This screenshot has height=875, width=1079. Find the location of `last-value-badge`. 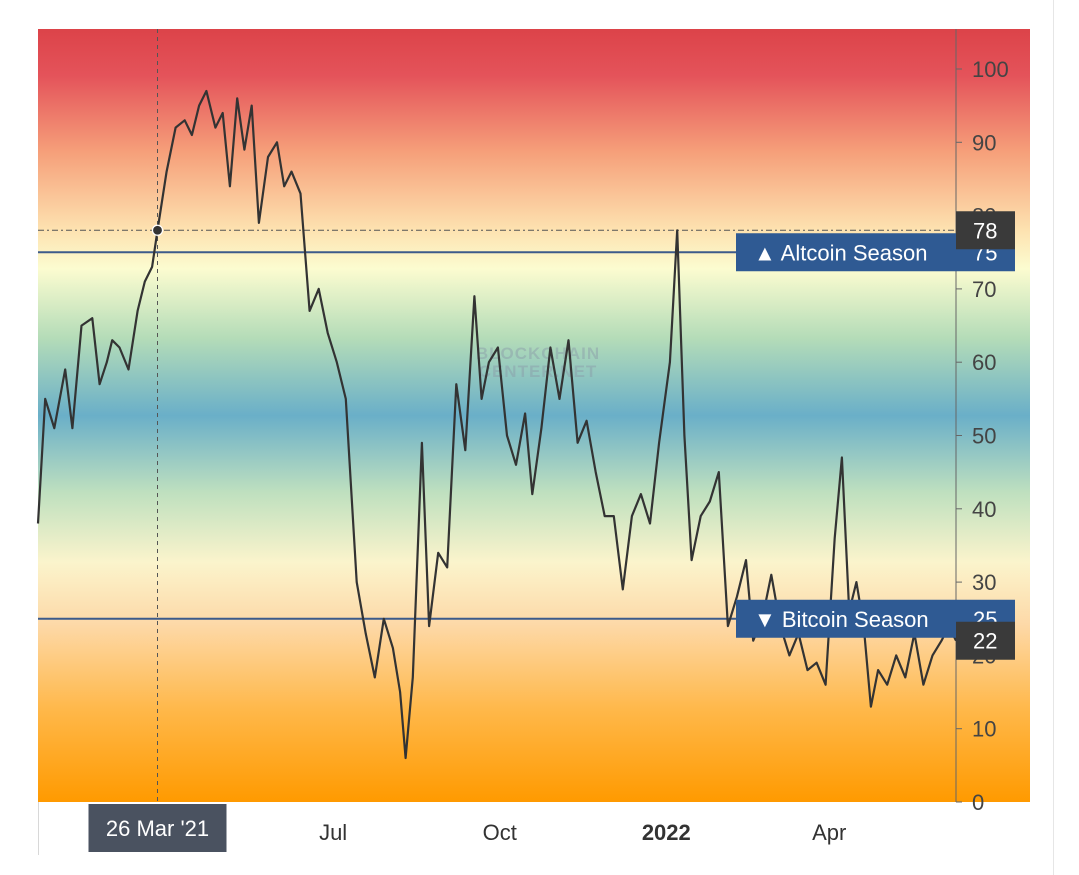

last-value-badge is located at coordinates (985, 640).